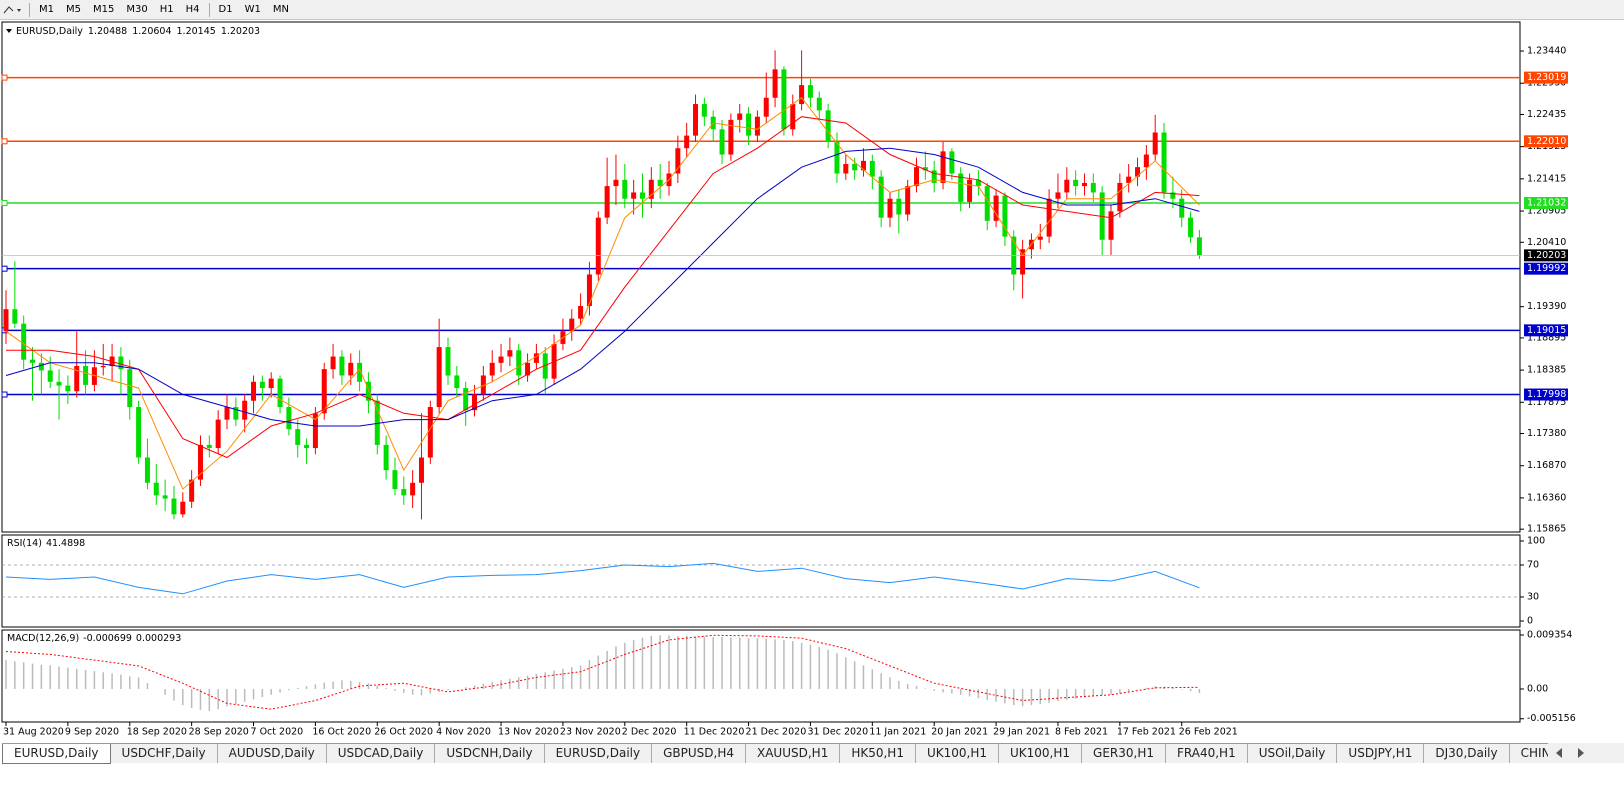  I want to click on level-label: 1.19015, so click(1546, 330).